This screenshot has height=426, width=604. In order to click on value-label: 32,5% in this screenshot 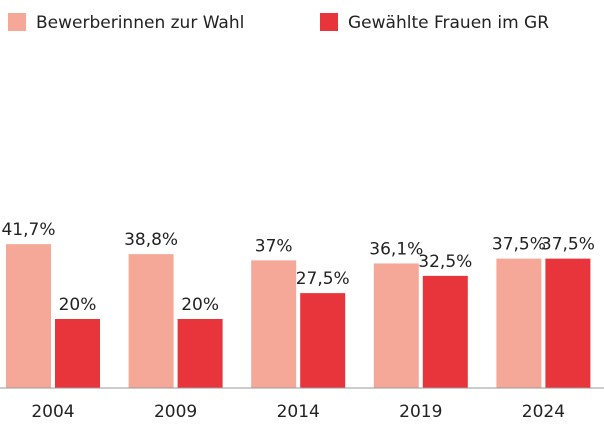, I will do `click(445, 262)`.